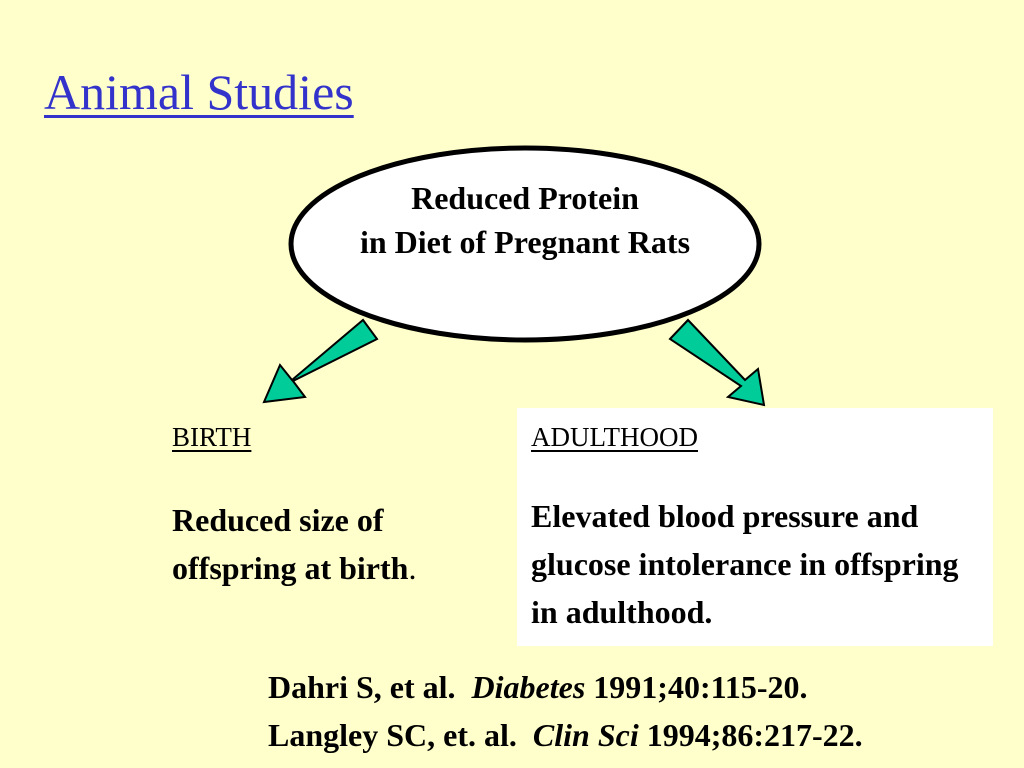 This screenshot has width=1024, height=768. Describe the element at coordinates (412, 568) in the screenshot. I see `birth-body-period: .` at that location.